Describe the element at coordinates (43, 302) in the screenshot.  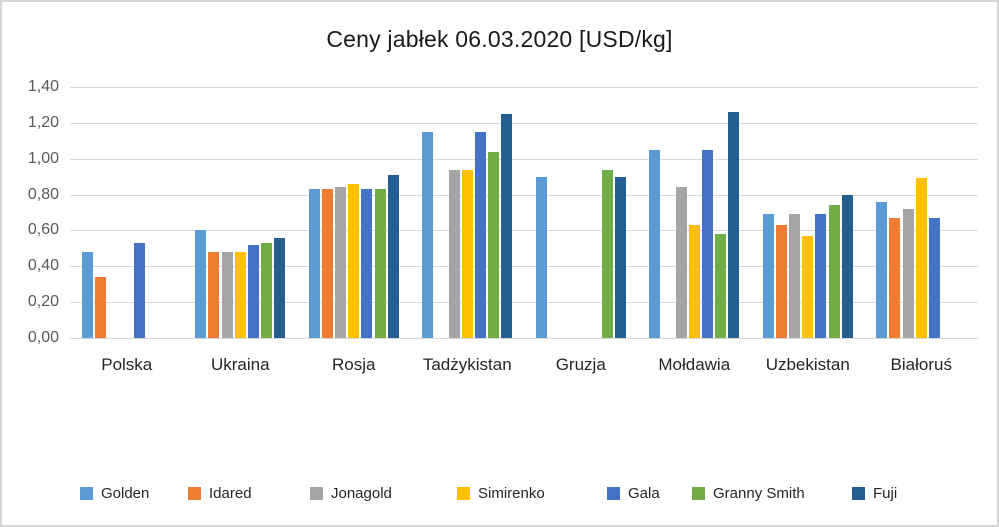
I see `y-axis-tick-label: 0,20` at that location.